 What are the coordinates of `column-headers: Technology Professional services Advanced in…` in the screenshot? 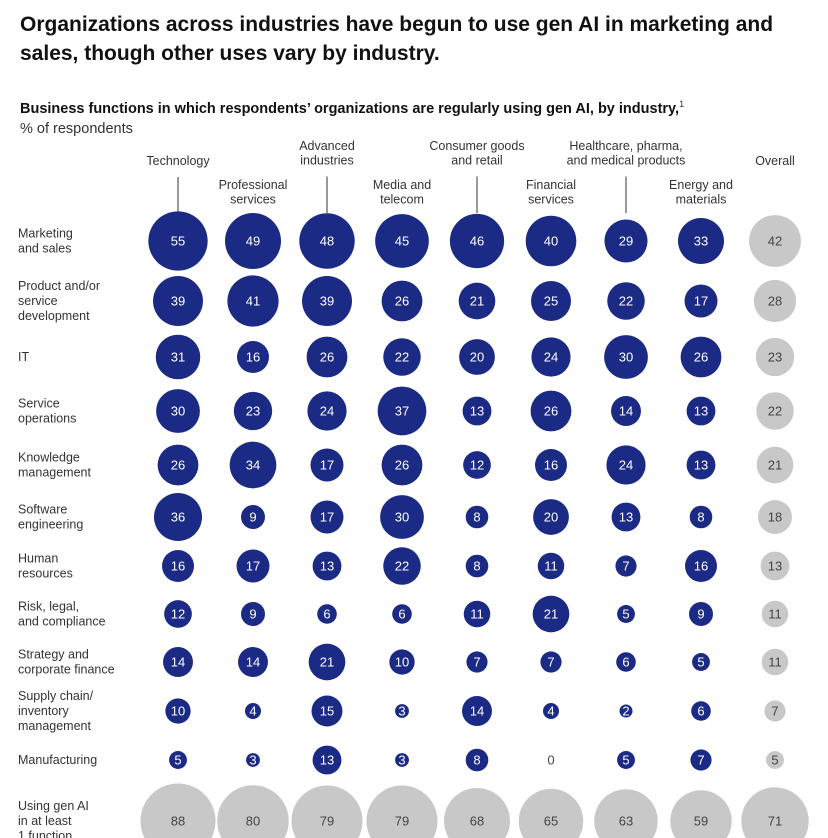 It's located at (470, 176).